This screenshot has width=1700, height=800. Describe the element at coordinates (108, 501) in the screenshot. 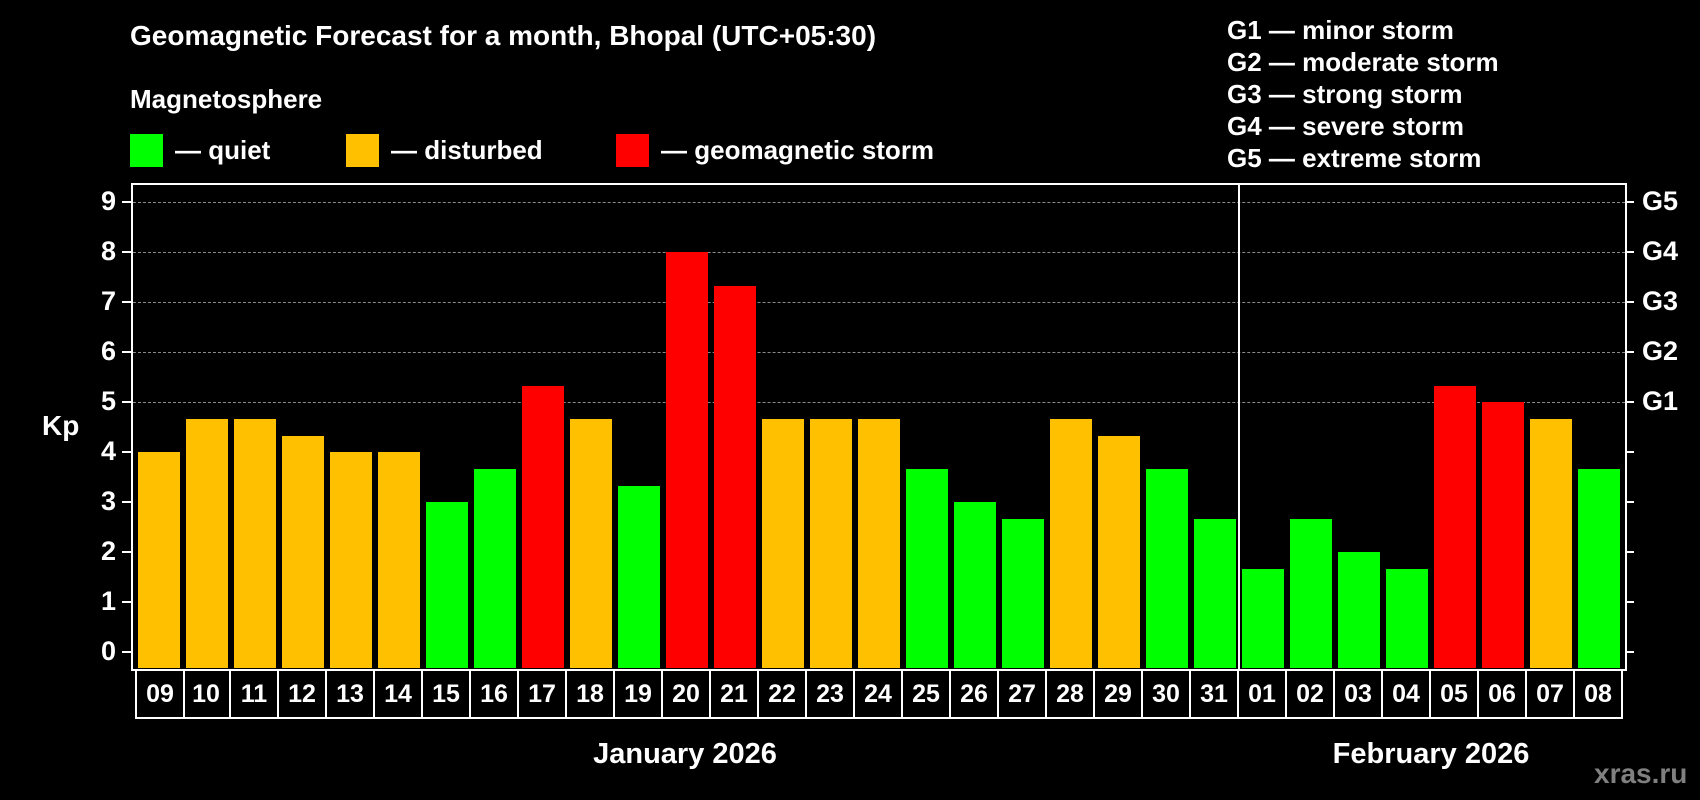

I see `y-tick-label: 3` at that location.